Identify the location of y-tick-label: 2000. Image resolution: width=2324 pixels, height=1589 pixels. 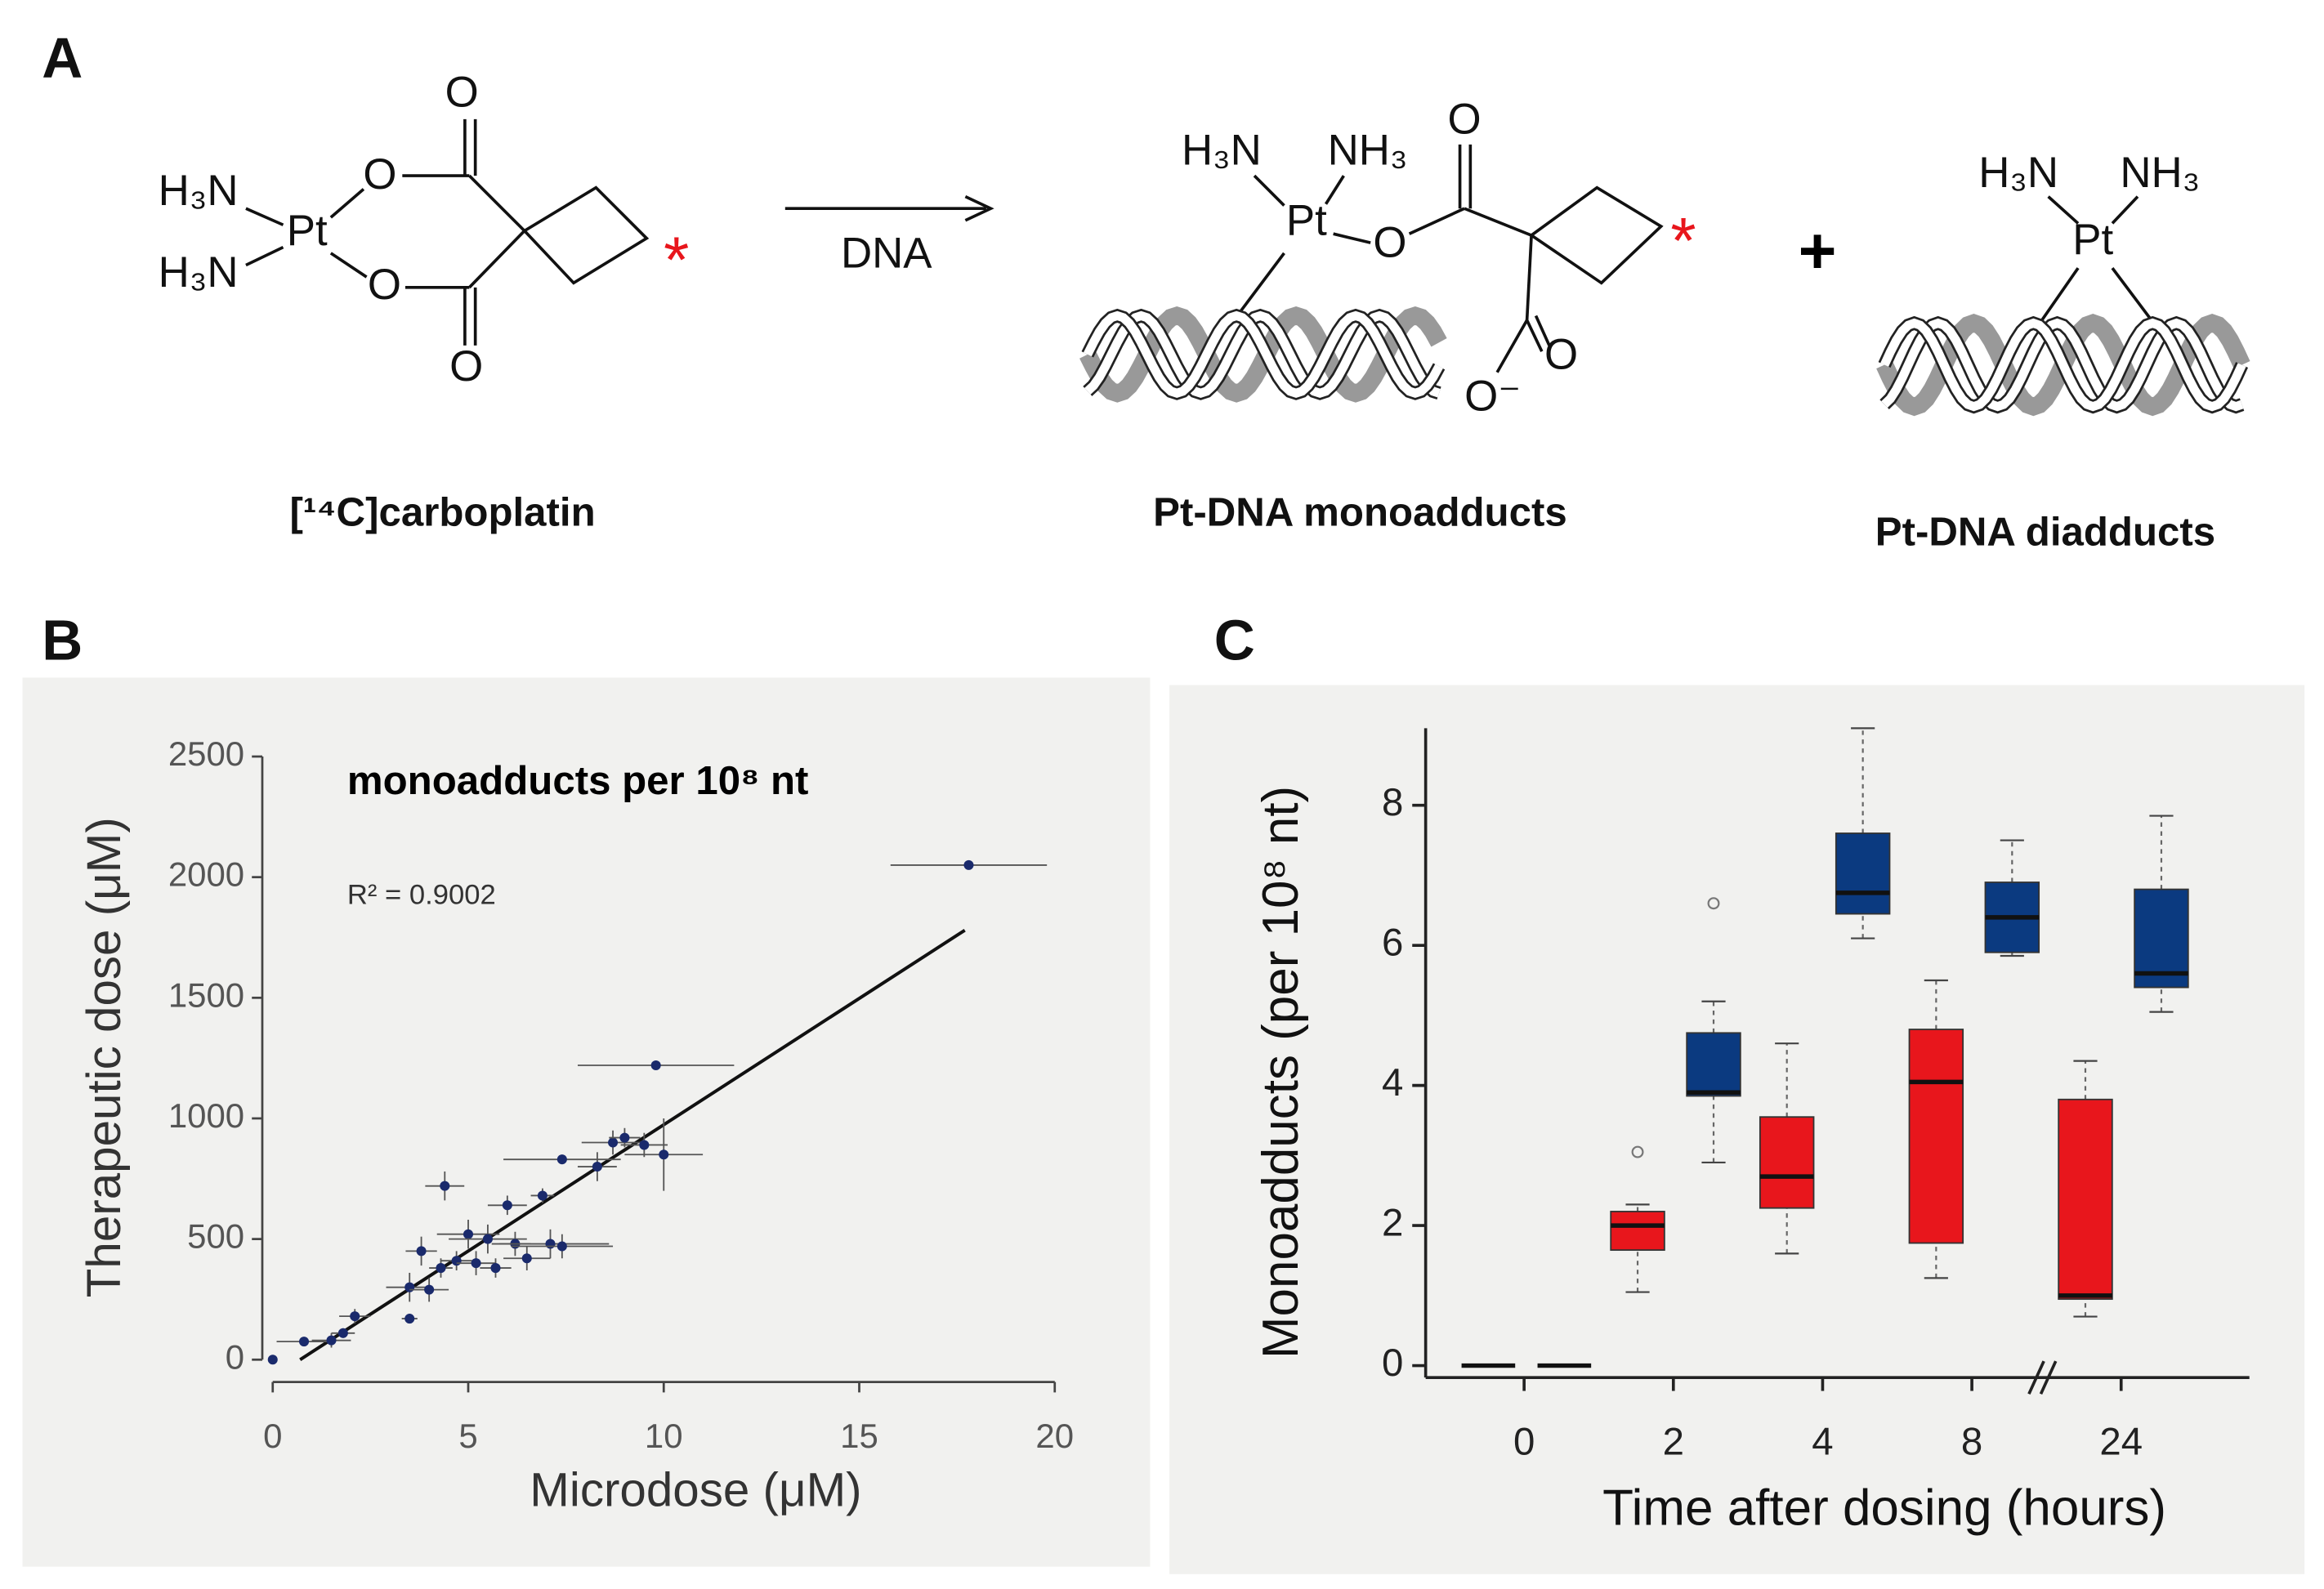
(206, 874).